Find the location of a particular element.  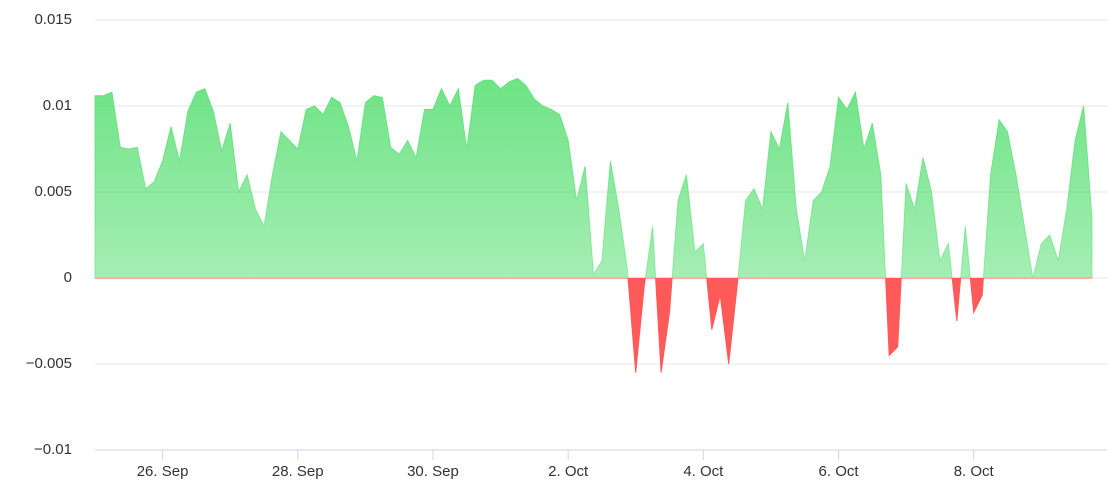

y-tick-label: 0.005 is located at coordinates (53, 191).